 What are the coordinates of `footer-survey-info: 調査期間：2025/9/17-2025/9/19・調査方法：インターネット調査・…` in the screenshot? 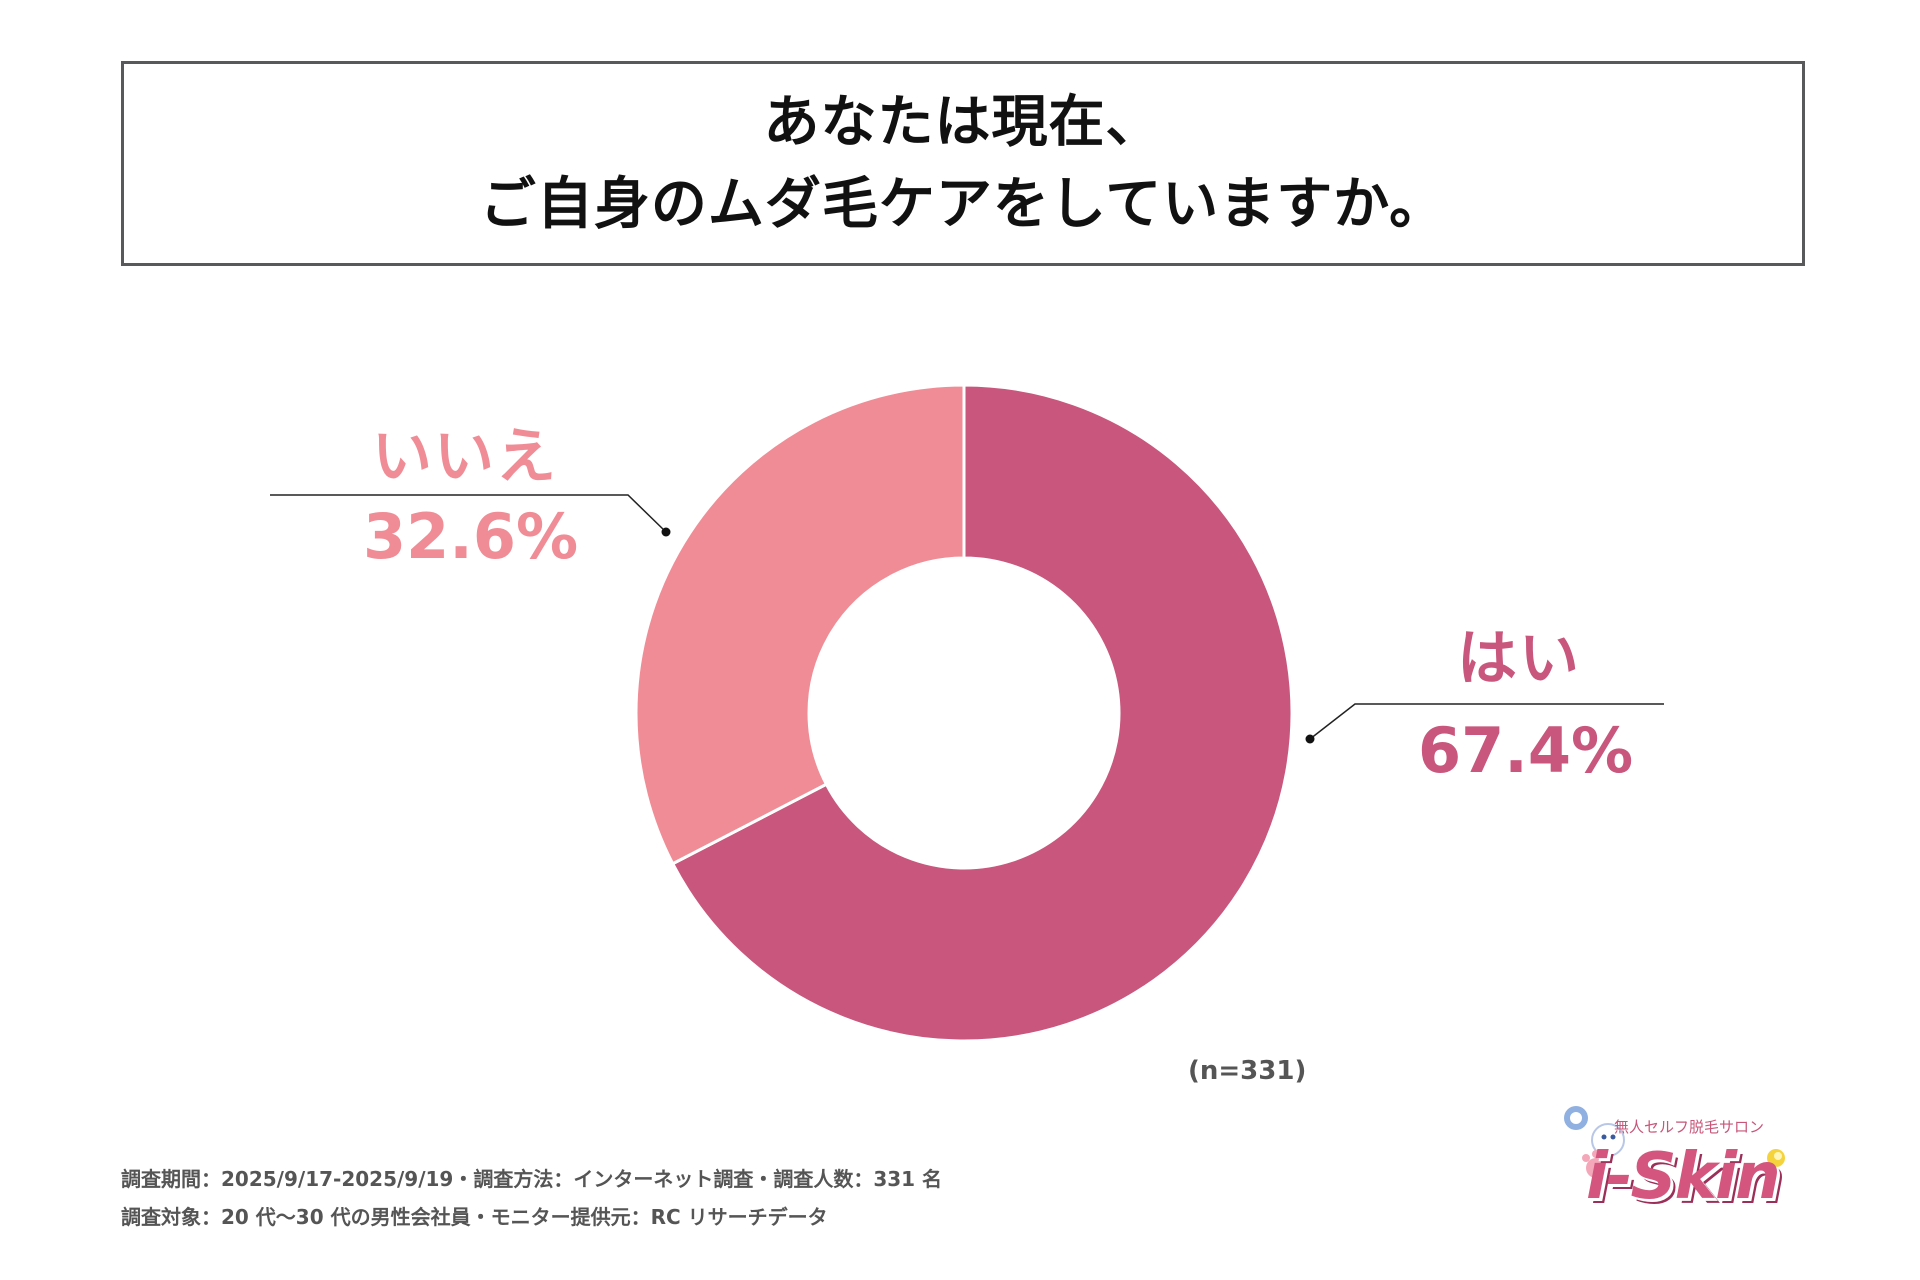 It's located at (532, 1179).